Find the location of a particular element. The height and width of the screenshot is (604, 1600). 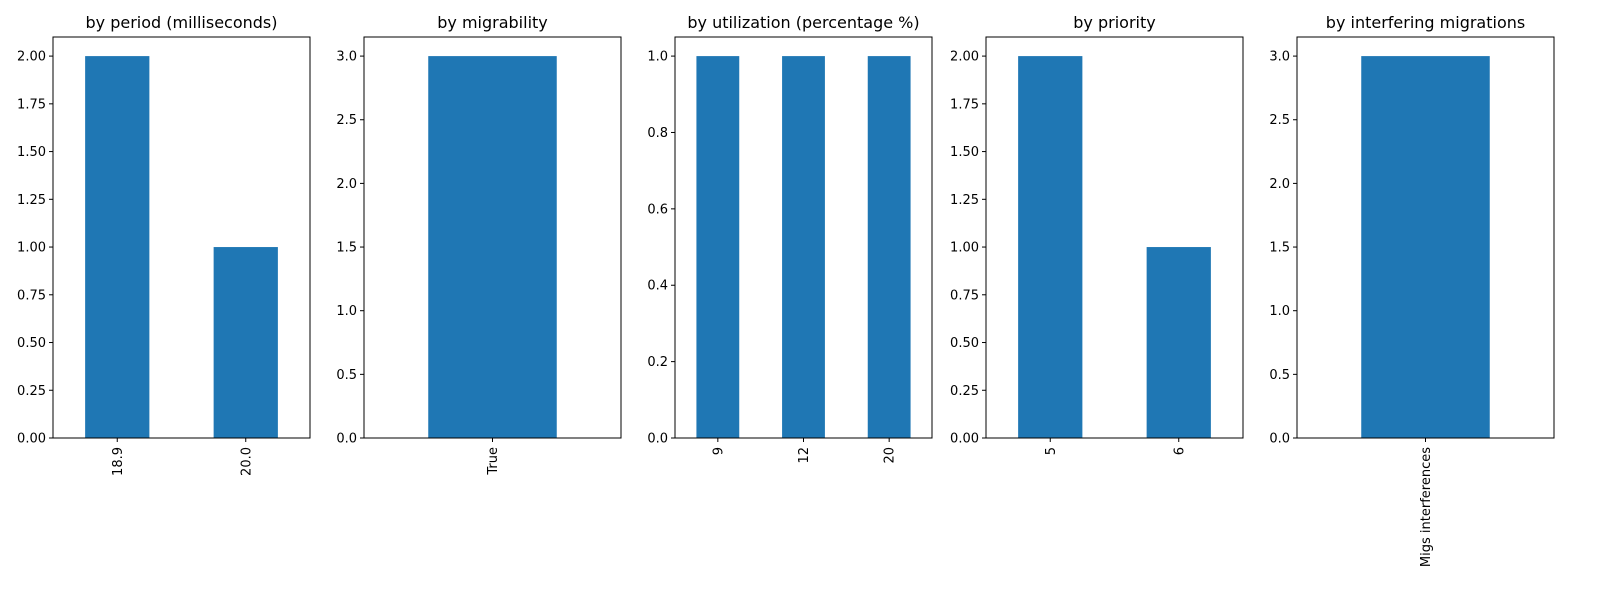

chart-panel-2: by migrability 0.0 0.5 1.0 1.5 2.0 2.5 3.0 True is located at coordinates (479, 244).